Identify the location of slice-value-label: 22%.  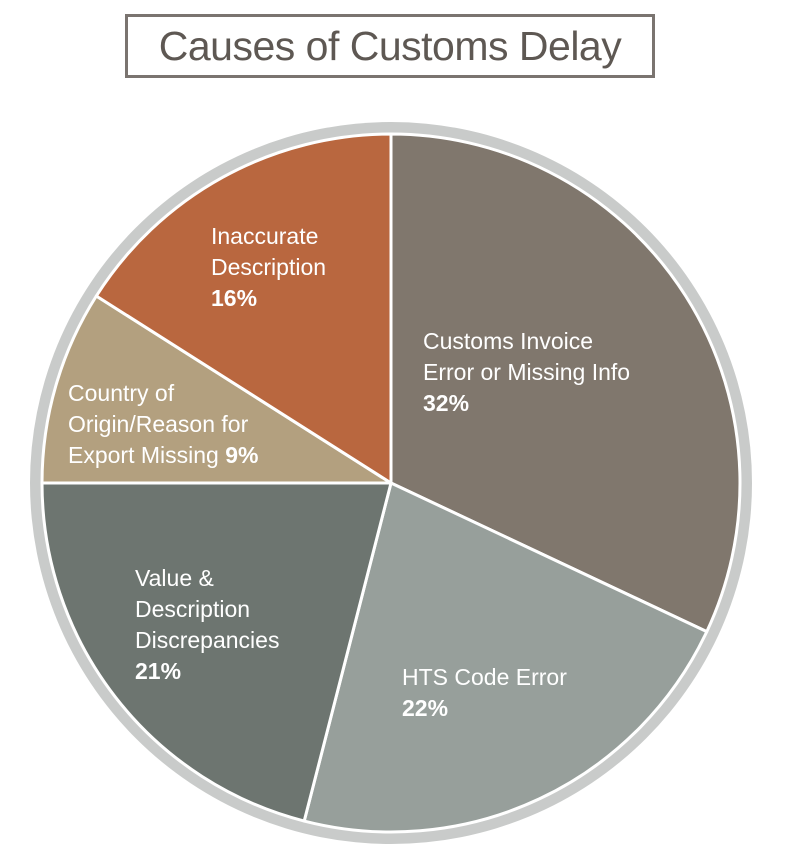
(425, 708).